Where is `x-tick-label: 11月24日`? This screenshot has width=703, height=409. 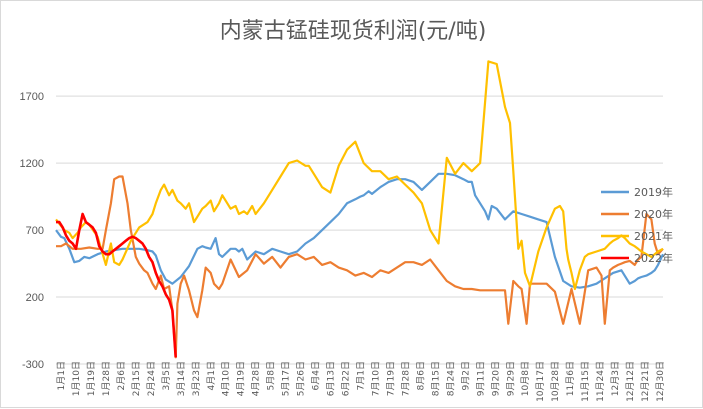
x-tick-label: 11月24日 is located at coordinates (600, 381).